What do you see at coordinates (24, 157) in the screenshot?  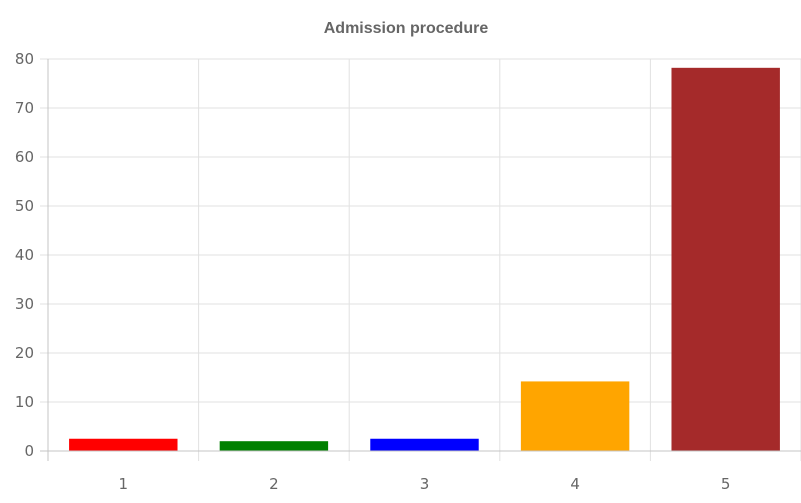 I see `y-tick-label: 60` at bounding box center [24, 157].